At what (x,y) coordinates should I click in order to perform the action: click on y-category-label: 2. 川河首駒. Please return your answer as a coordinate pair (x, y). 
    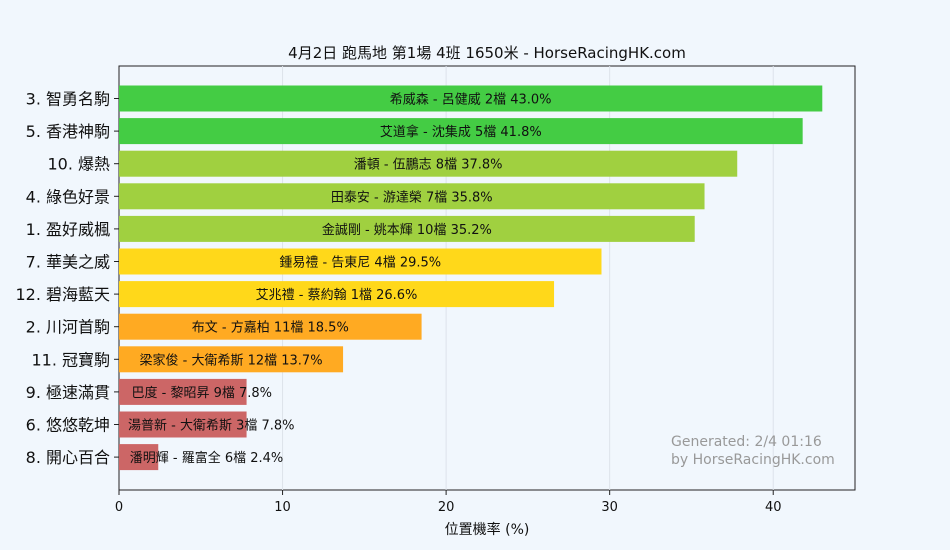
    Looking at the image, I should click on (68, 327).